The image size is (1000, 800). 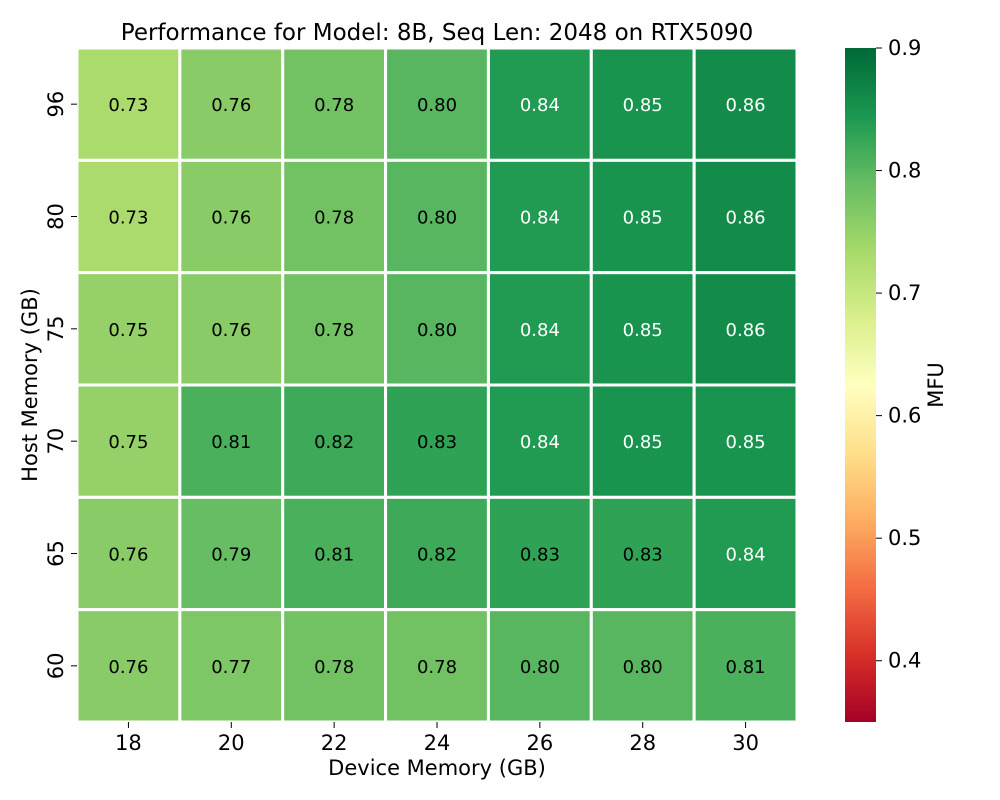 I want to click on y-axis-label: Host Memory (GB), so click(x=30, y=385).